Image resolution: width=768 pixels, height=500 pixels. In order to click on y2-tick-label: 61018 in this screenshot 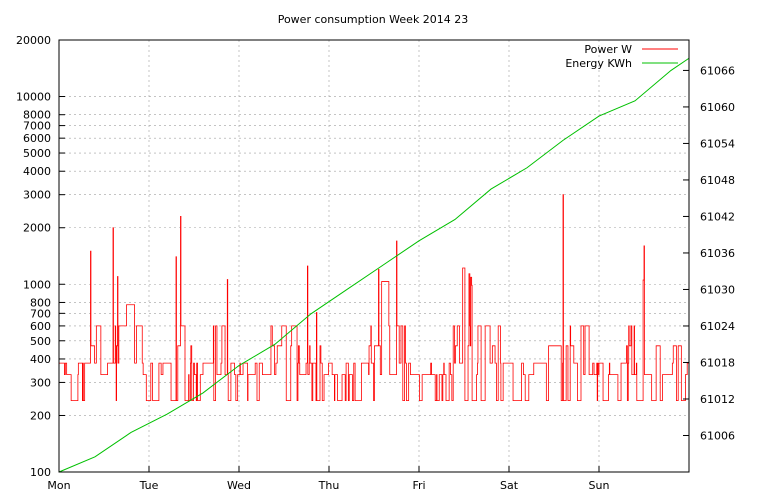, I will do `click(717, 362)`.